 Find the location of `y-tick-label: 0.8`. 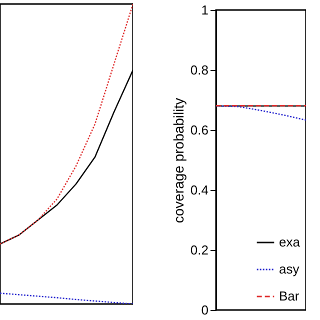

y-tick-label: 0.8 is located at coordinates (199, 70).